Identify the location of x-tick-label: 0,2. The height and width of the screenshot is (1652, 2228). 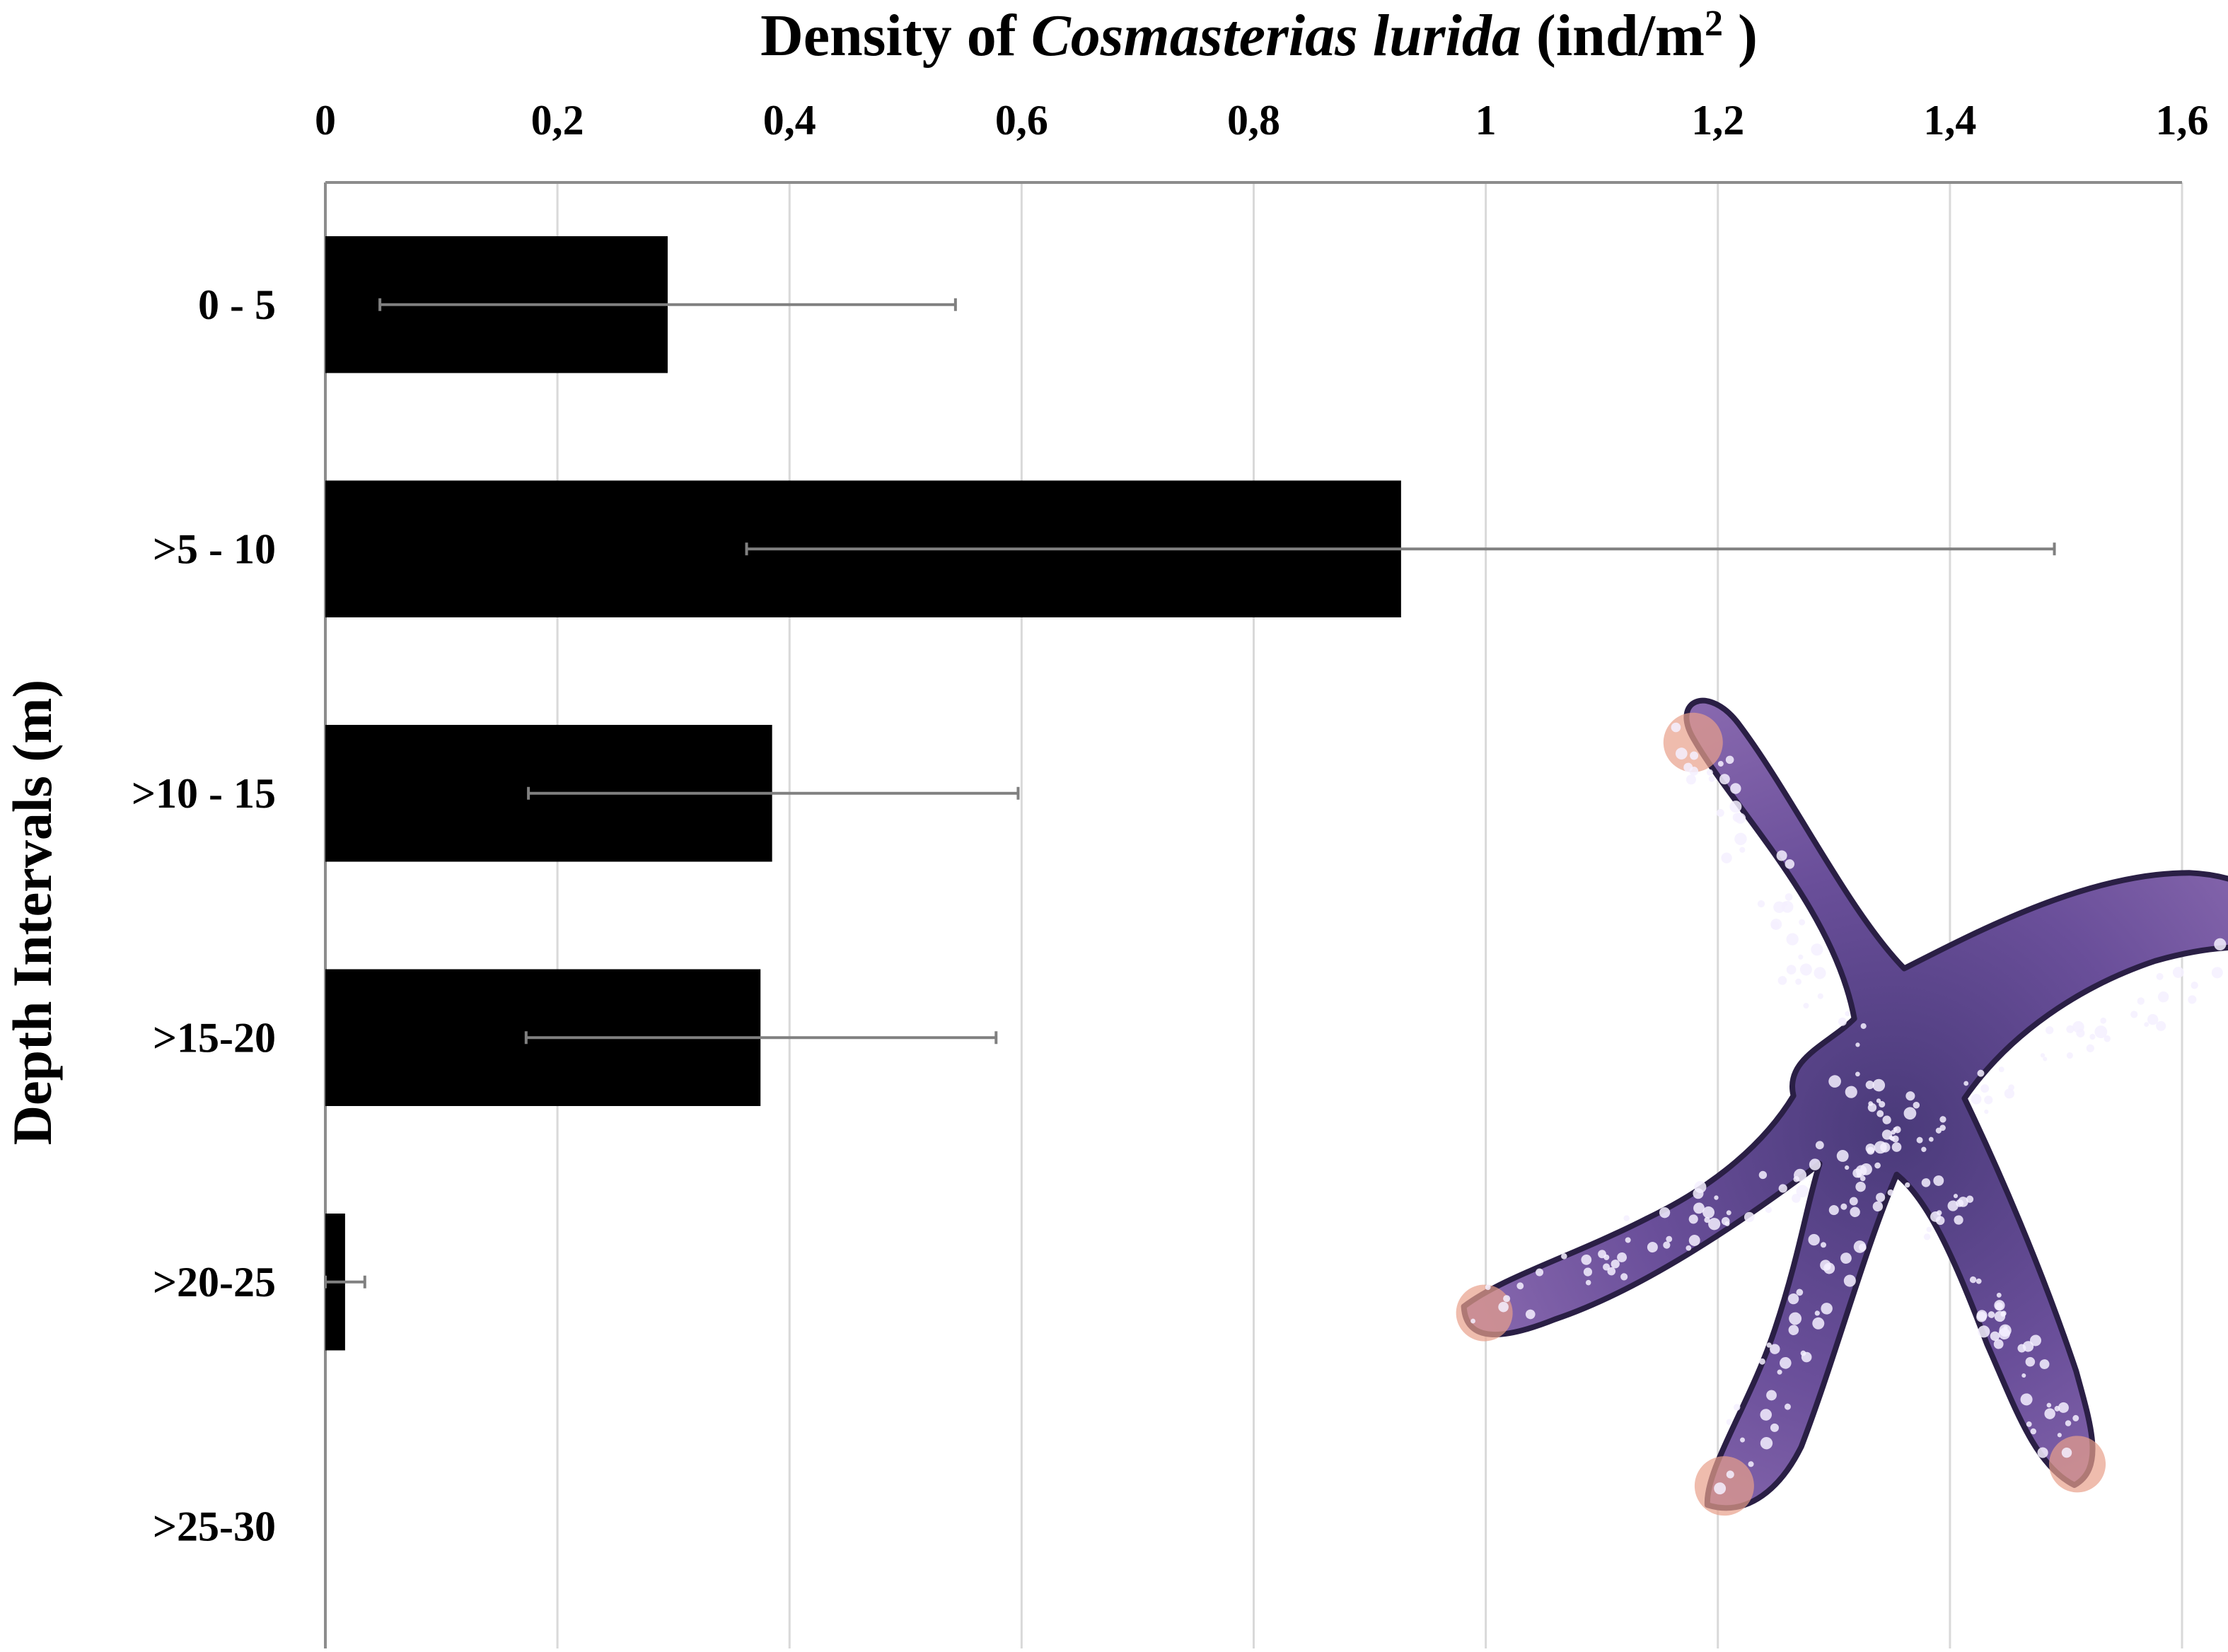
(557, 121).